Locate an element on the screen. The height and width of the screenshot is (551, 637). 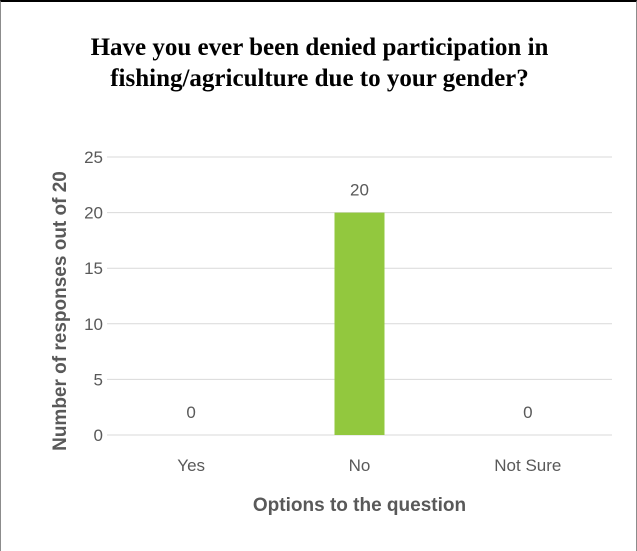
y-tick-label: 0 is located at coordinates (98, 435).